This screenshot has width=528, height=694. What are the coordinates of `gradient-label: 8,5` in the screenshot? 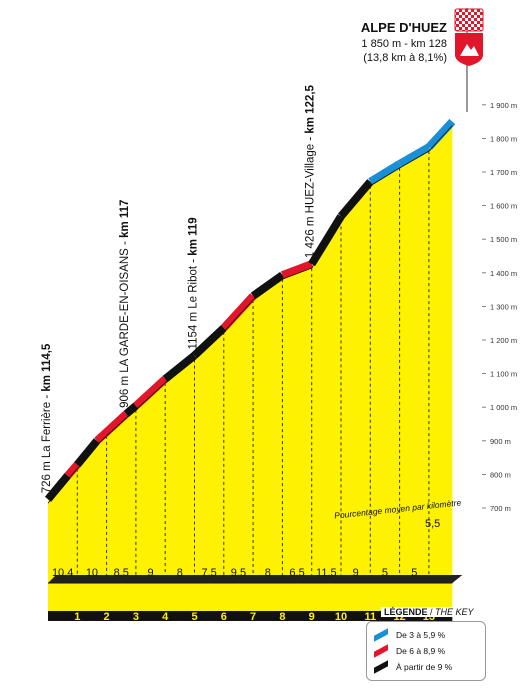 It's located at (121, 573).